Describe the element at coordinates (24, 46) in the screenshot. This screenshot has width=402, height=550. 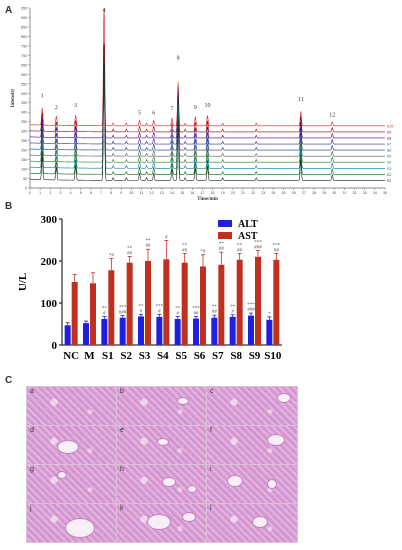
I see `y-tick-label: 750` at that location.